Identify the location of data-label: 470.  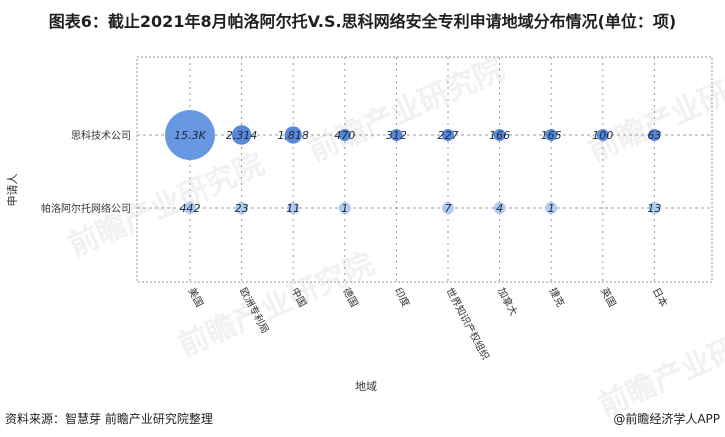
(344, 135).